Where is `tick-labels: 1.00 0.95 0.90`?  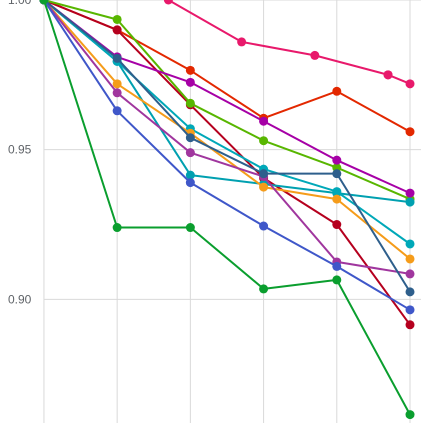
tick-labels: 1.00 0.95 0.90 is located at coordinates (20, 153).